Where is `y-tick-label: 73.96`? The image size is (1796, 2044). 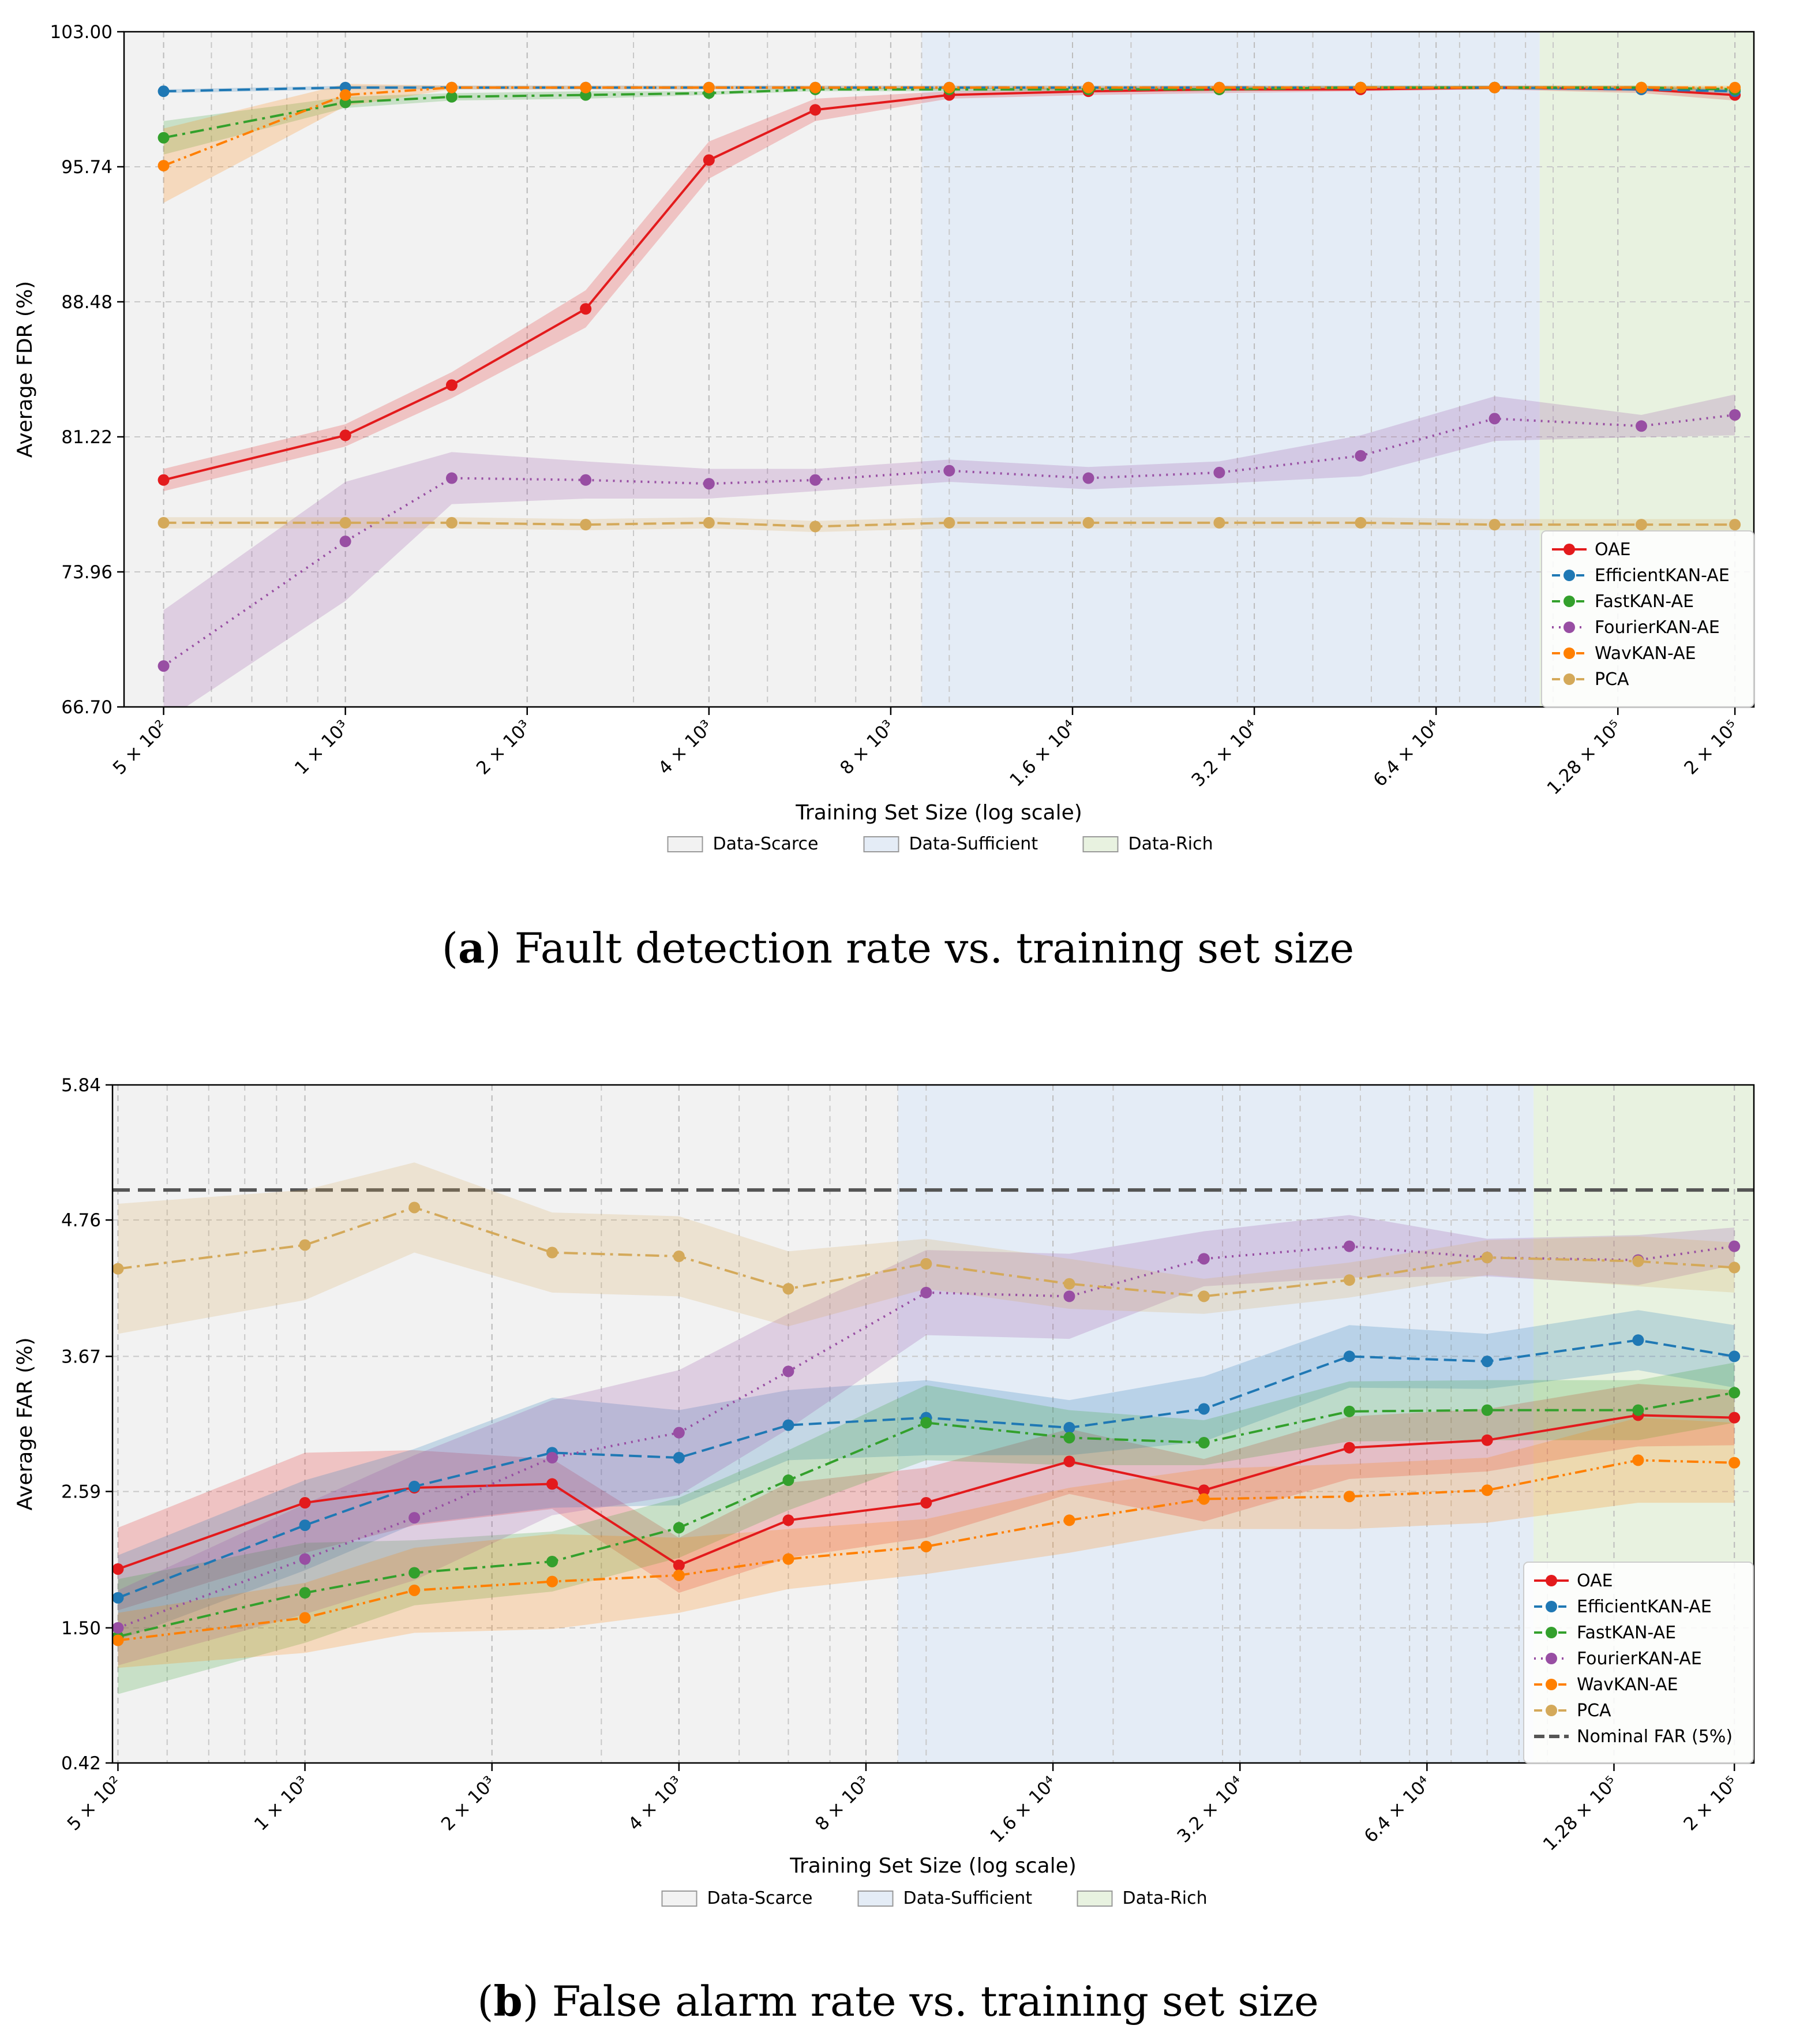
y-tick-label: 73.96 is located at coordinates (87, 572).